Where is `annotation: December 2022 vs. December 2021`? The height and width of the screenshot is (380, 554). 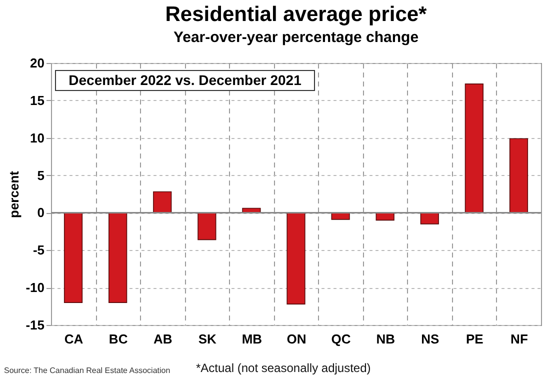
annotation: December 2022 vs. December 2021 is located at coordinates (185, 80).